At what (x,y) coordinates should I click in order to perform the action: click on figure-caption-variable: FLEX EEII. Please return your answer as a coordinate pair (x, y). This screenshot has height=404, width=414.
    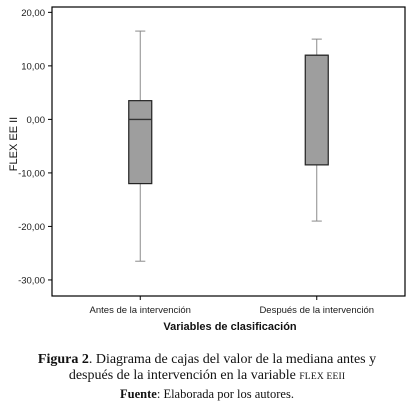
    Looking at the image, I should click on (322, 377).